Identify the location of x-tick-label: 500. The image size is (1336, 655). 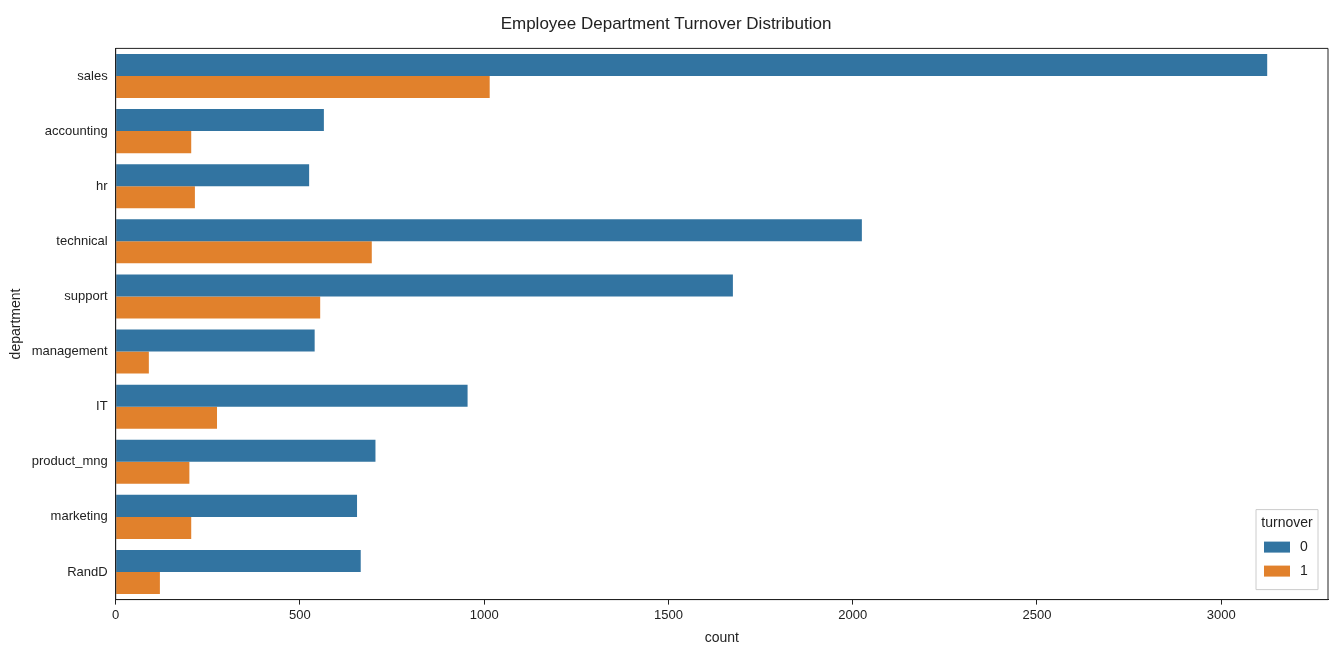
(300, 614).